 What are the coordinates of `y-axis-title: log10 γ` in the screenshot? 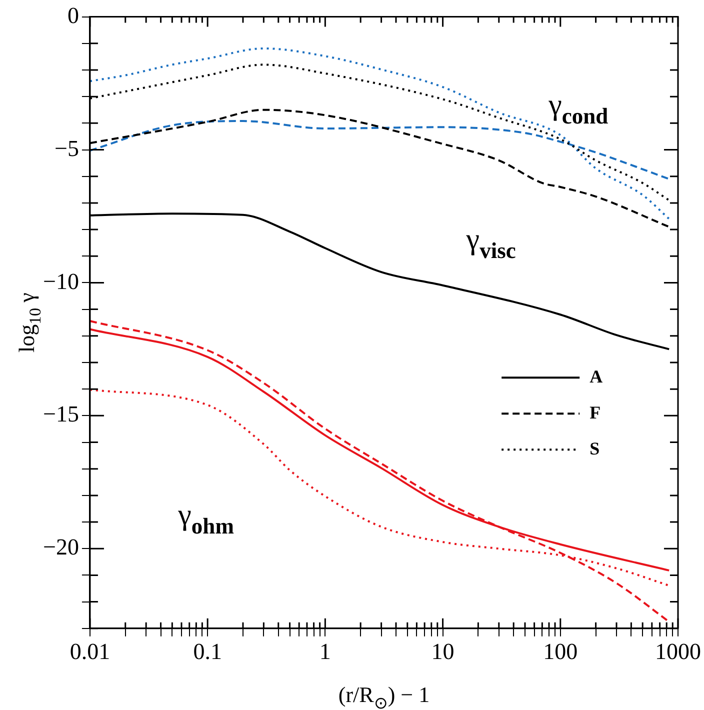 It's located at (29, 322).